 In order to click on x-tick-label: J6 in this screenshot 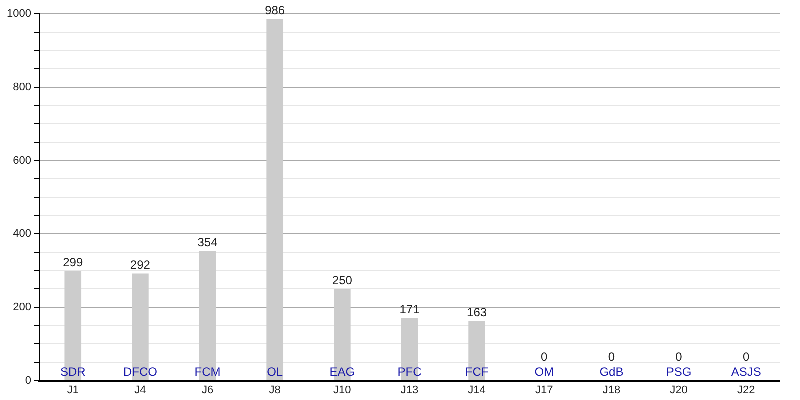, I will do `click(208, 390)`.